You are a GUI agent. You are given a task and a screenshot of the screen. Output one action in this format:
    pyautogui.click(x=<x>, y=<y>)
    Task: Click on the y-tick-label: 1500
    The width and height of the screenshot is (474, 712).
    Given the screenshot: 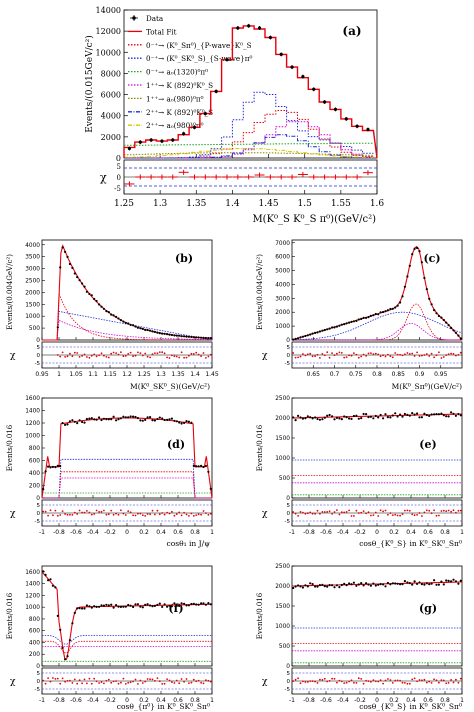 What is the action you would take?
    pyautogui.click(x=282, y=607)
    